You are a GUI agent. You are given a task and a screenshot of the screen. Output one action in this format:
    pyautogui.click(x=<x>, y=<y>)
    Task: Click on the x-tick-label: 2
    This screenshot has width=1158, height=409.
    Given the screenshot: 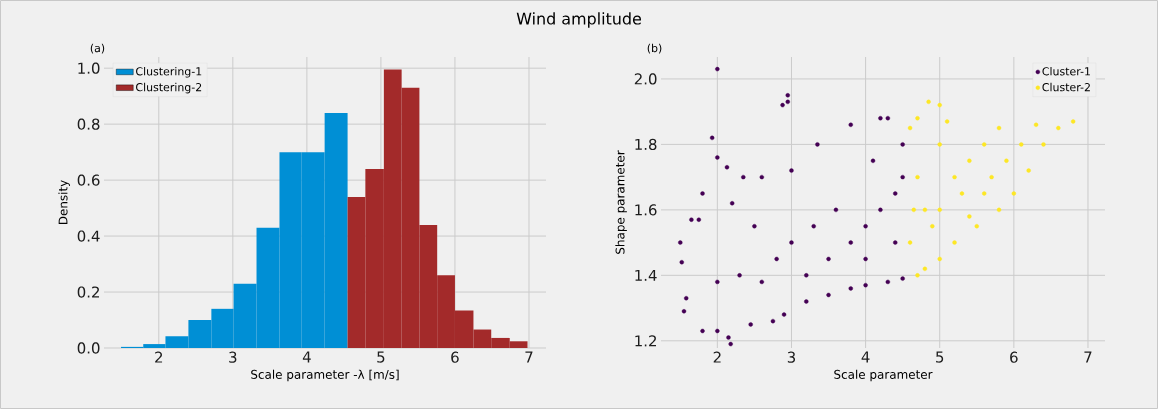 What is the action you would take?
    pyautogui.click(x=717, y=357)
    